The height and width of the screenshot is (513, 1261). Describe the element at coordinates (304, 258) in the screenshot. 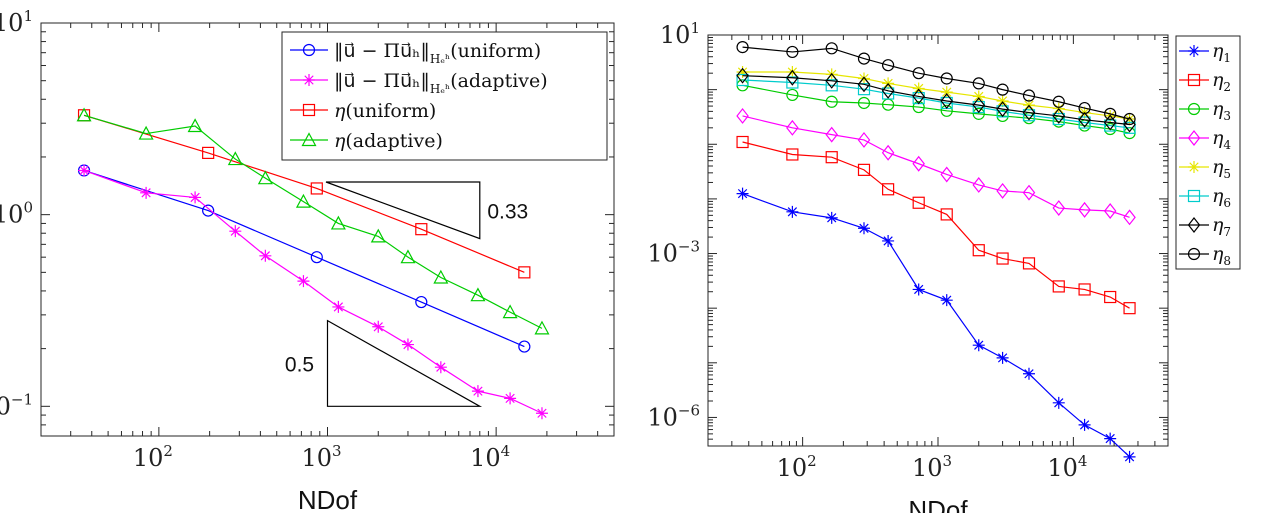

I see `series-line` at that location.